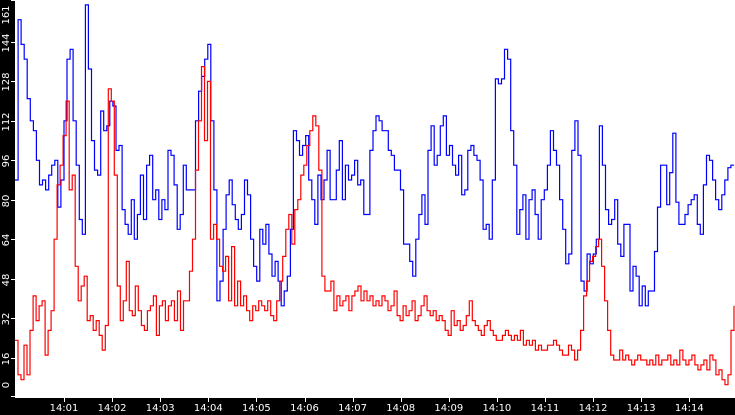 This screenshot has width=735, height=415. Describe the element at coordinates (256, 408) in the screenshot. I see `x-tick-label: 14:05` at that location.